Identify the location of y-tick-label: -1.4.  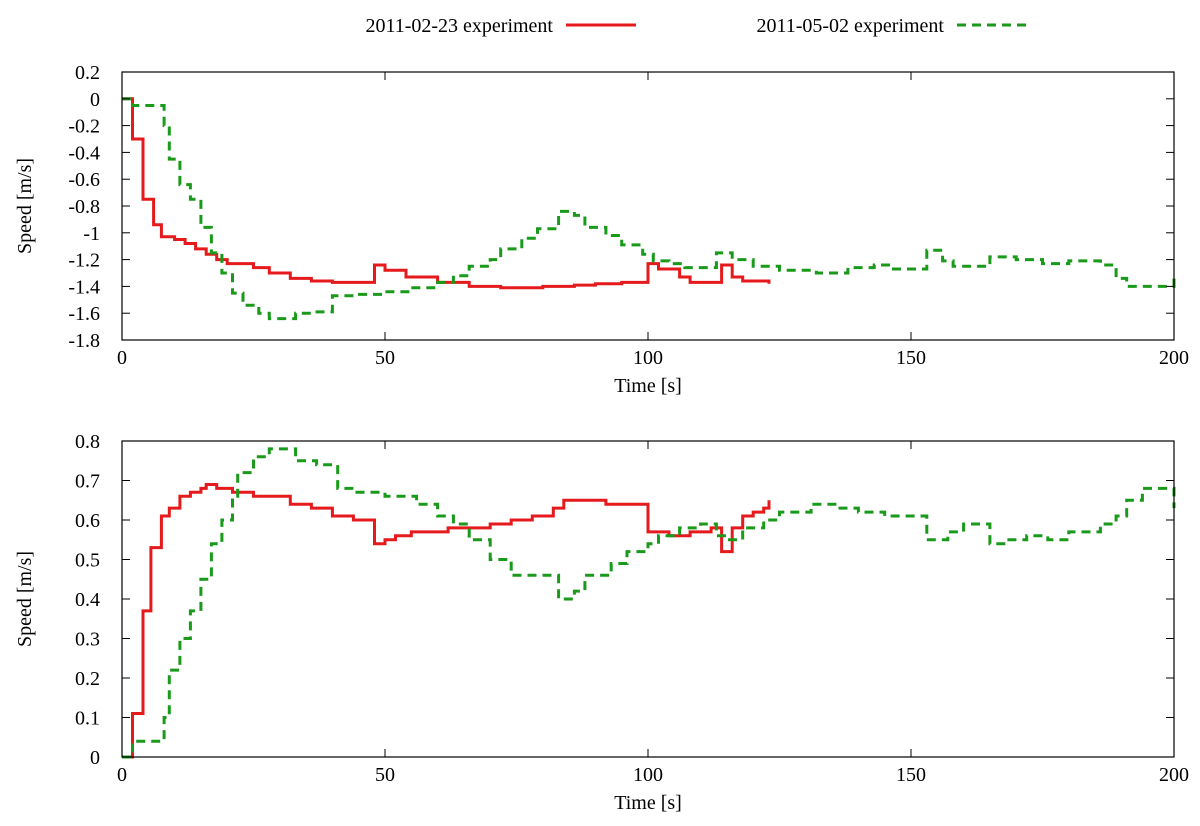
(84, 287).